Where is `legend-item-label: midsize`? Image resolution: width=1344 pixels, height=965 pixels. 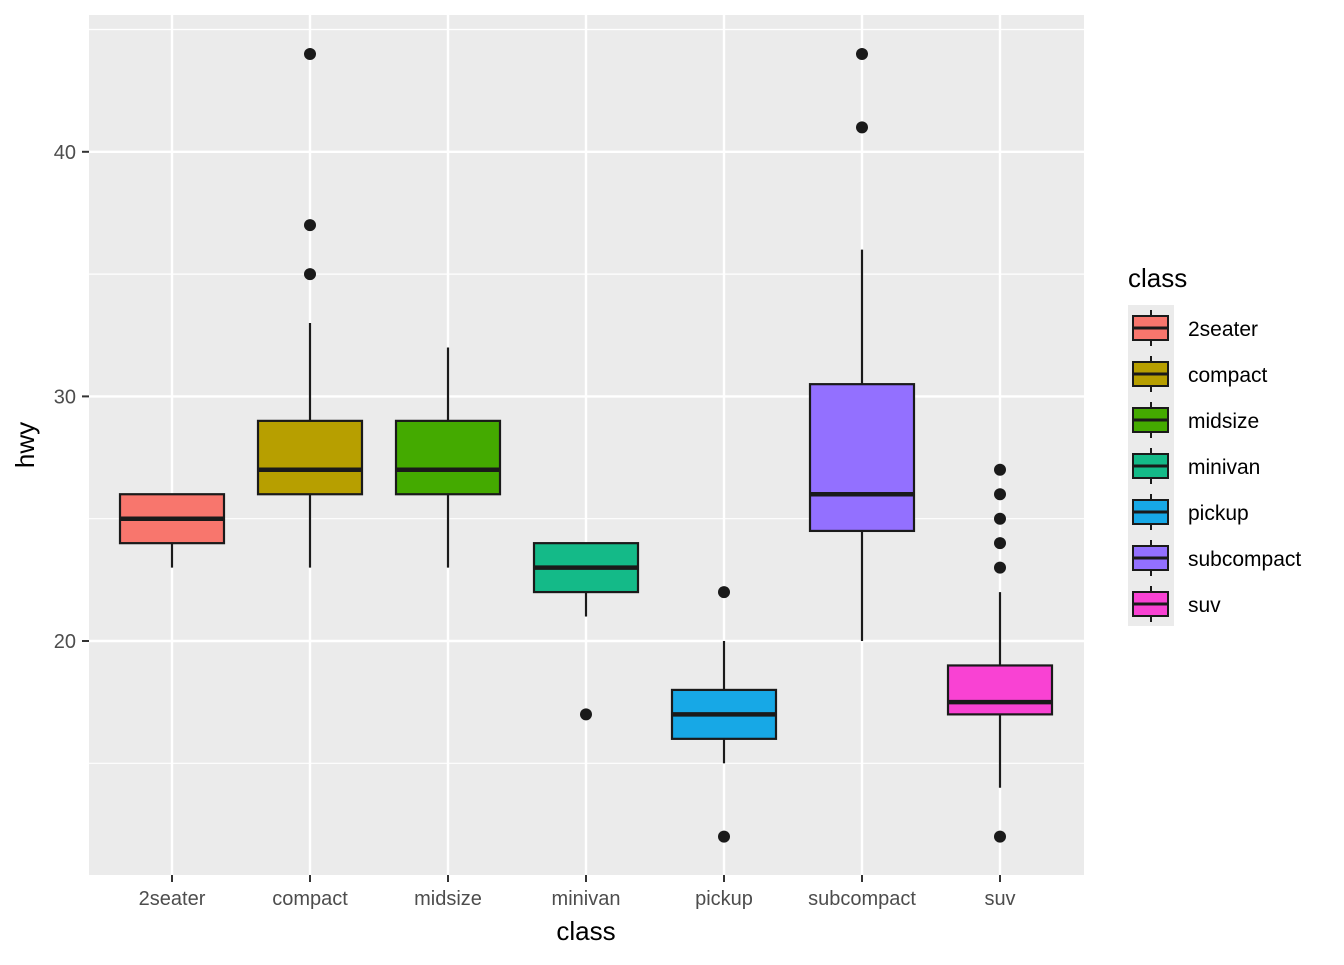 legend-item-label: midsize is located at coordinates (1223, 421).